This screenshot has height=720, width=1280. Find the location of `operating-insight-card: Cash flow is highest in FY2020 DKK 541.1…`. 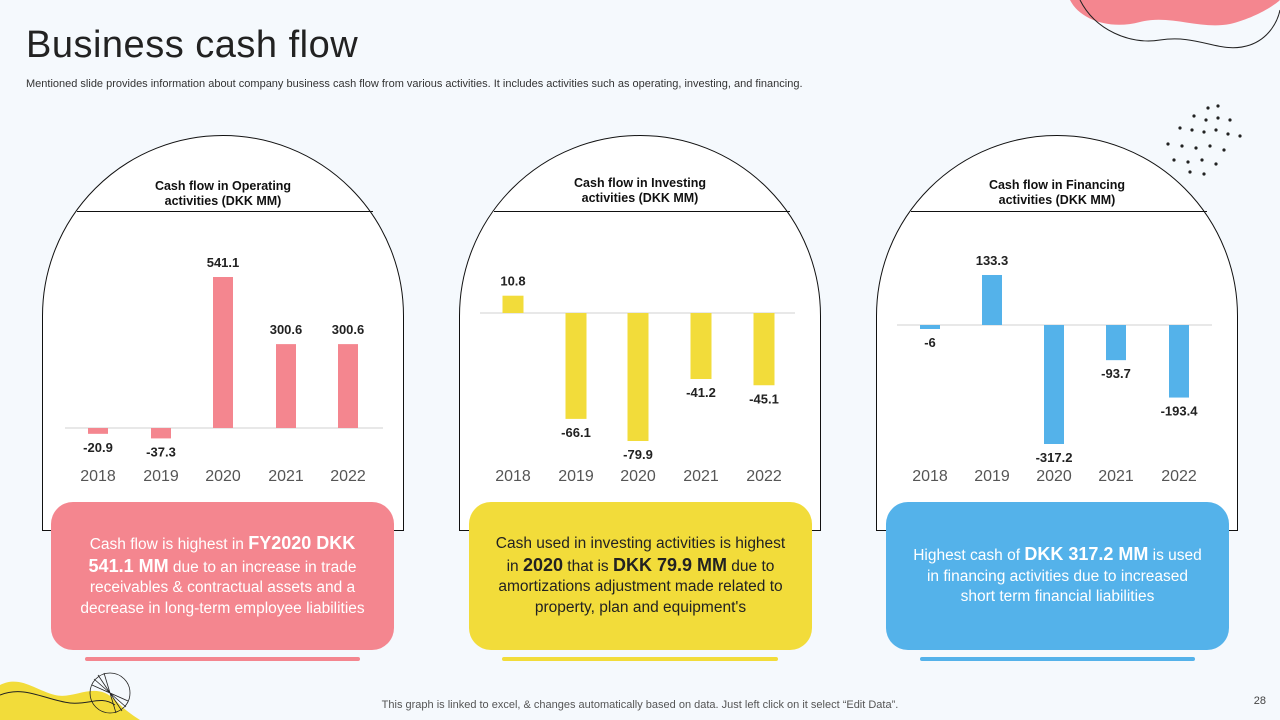

operating-insight-card: Cash flow is highest in FY2020 DKK 541.1… is located at coordinates (222, 576).